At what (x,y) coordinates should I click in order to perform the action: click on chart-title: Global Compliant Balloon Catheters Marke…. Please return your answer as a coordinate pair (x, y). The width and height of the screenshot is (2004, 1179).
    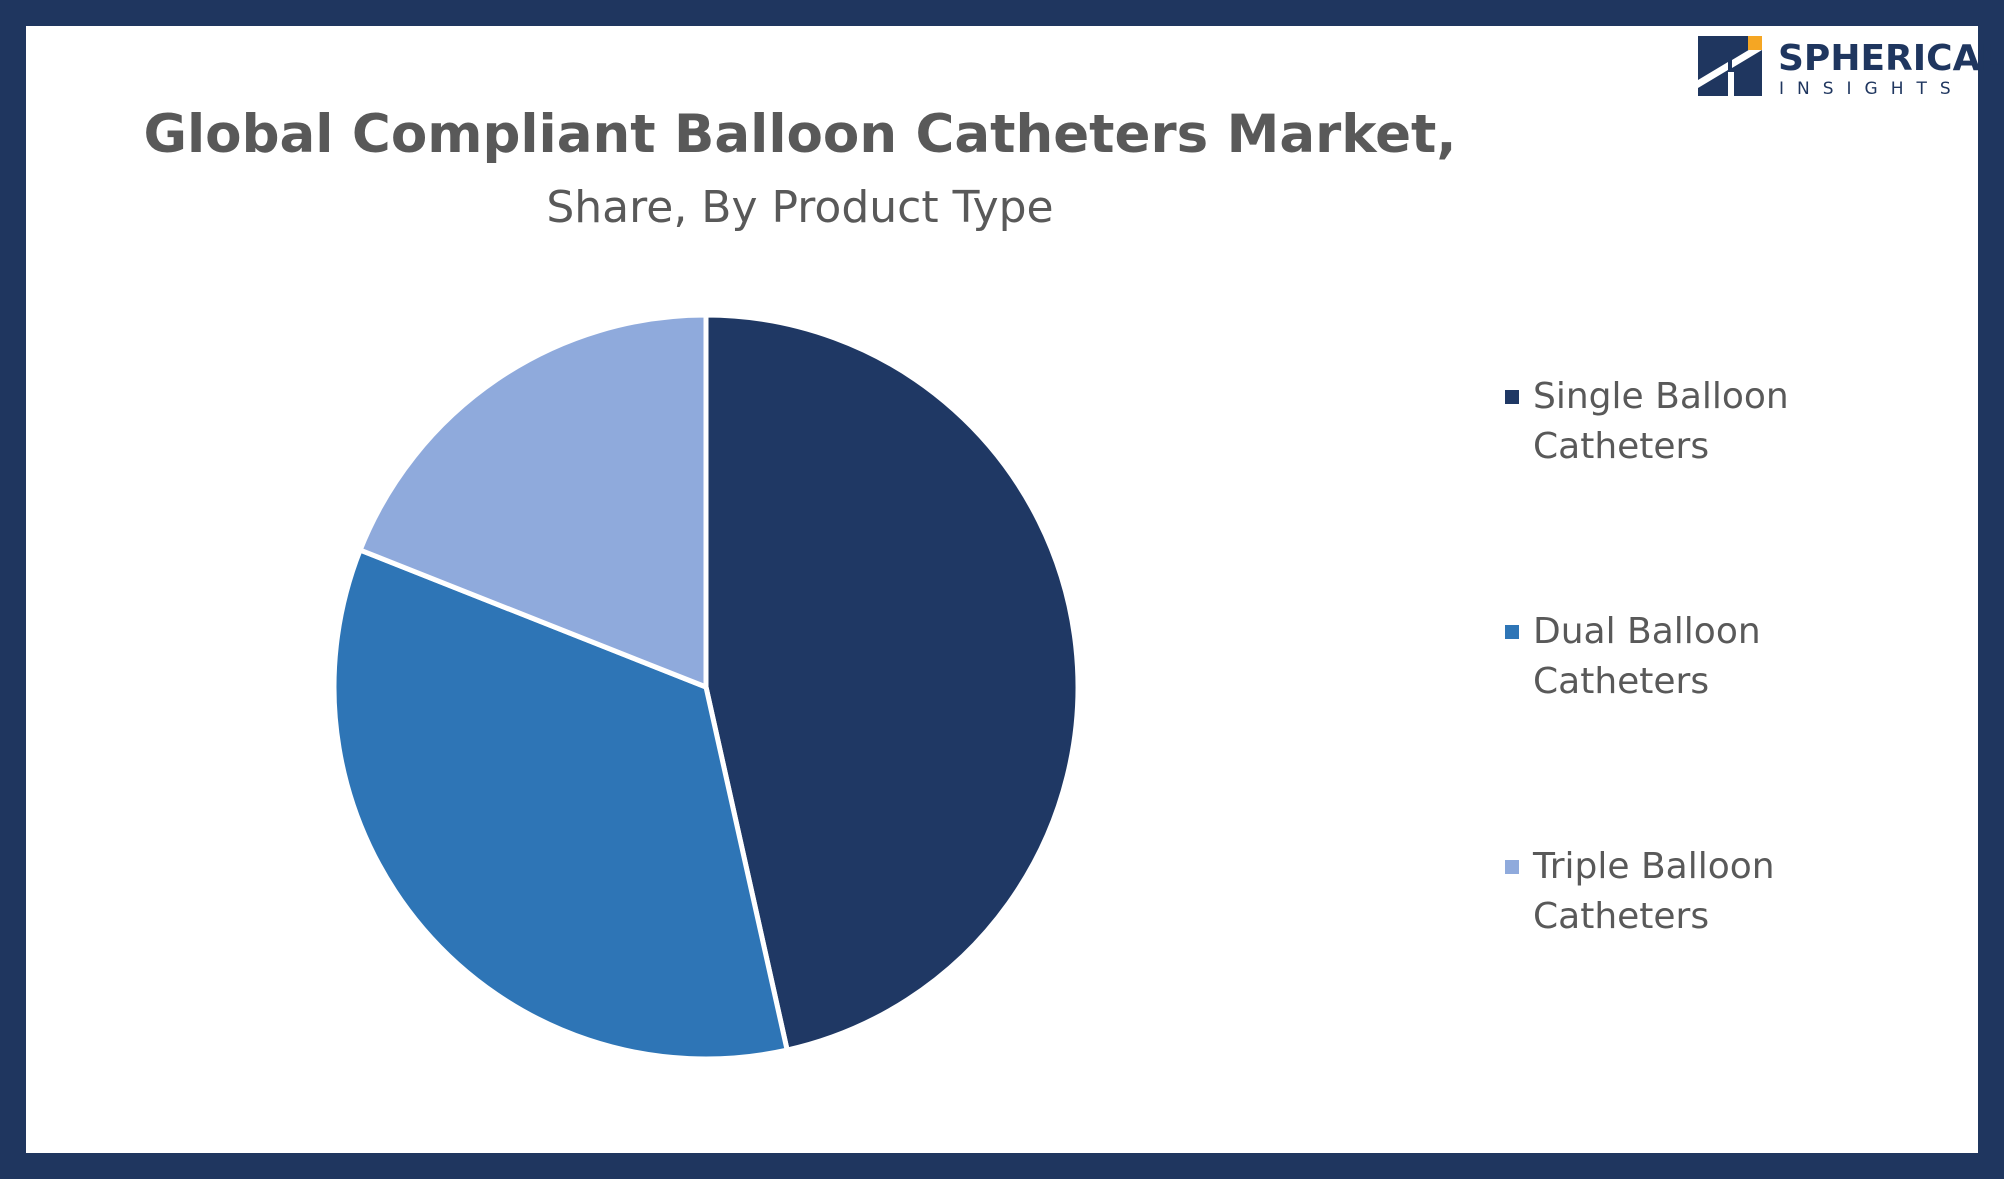
    Looking at the image, I should click on (800, 134).